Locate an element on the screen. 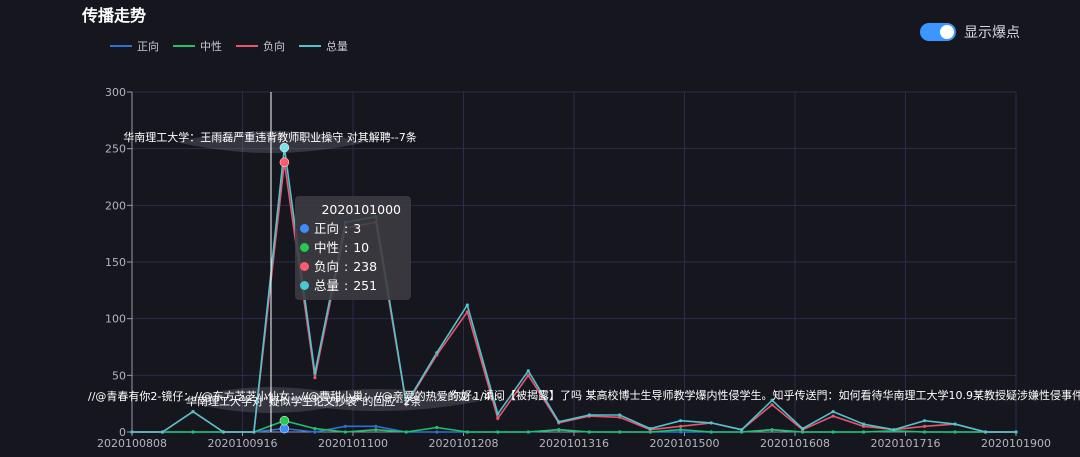 Image resolution: width=1080 pixels, height=457 pixels. y-tick-label: 250 is located at coordinates (115, 149).